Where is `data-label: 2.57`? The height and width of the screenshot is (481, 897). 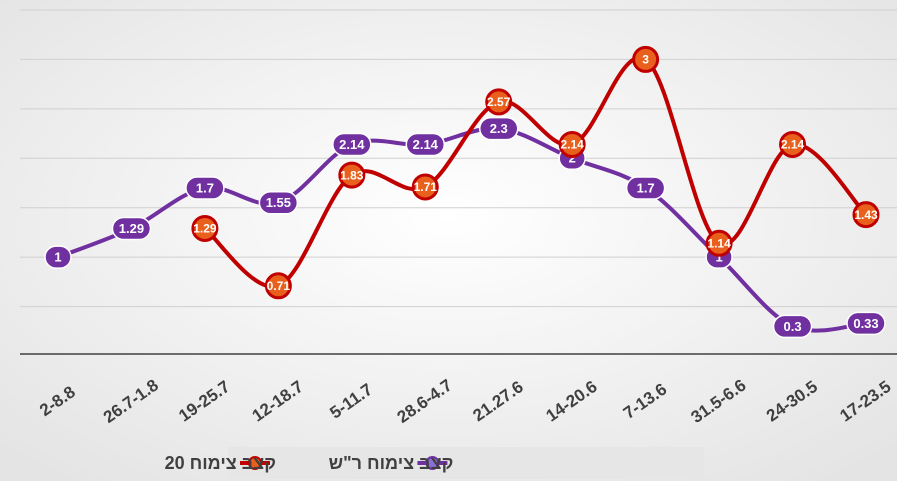
data-label: 2.57 is located at coordinates (499, 102).